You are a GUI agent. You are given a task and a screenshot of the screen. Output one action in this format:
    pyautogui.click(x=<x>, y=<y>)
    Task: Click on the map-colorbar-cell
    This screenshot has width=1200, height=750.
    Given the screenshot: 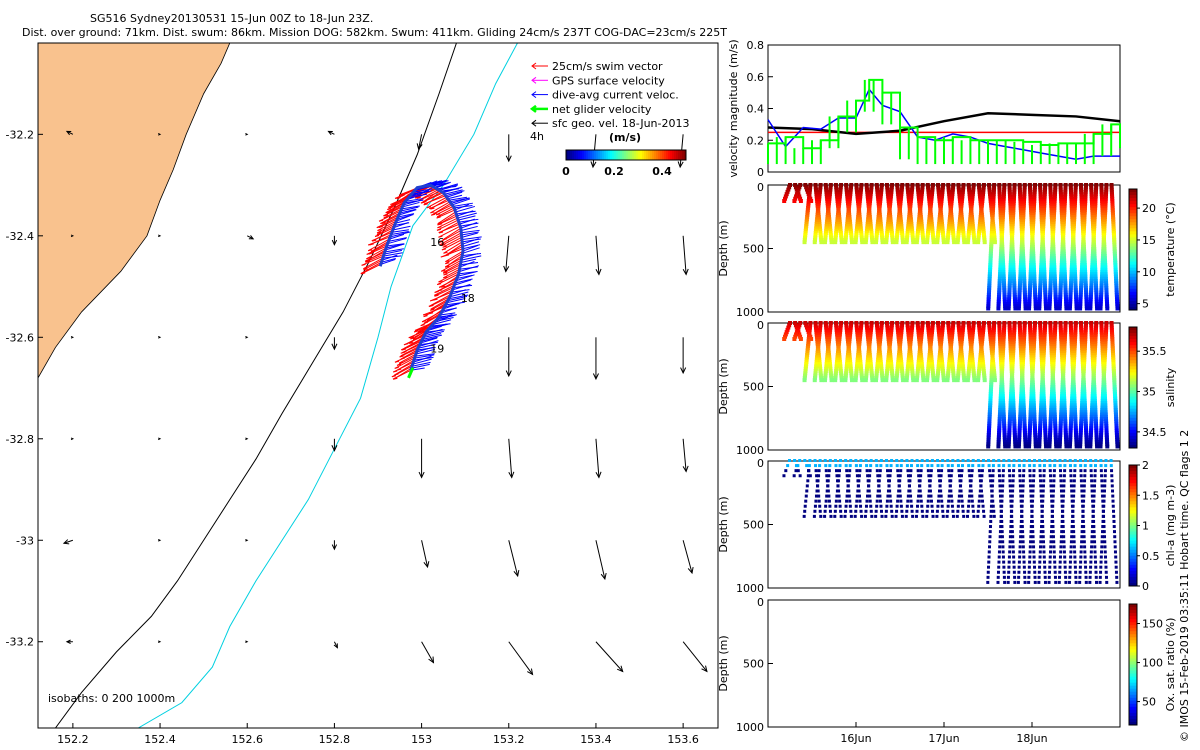 What is the action you would take?
    pyautogui.click(x=577, y=155)
    